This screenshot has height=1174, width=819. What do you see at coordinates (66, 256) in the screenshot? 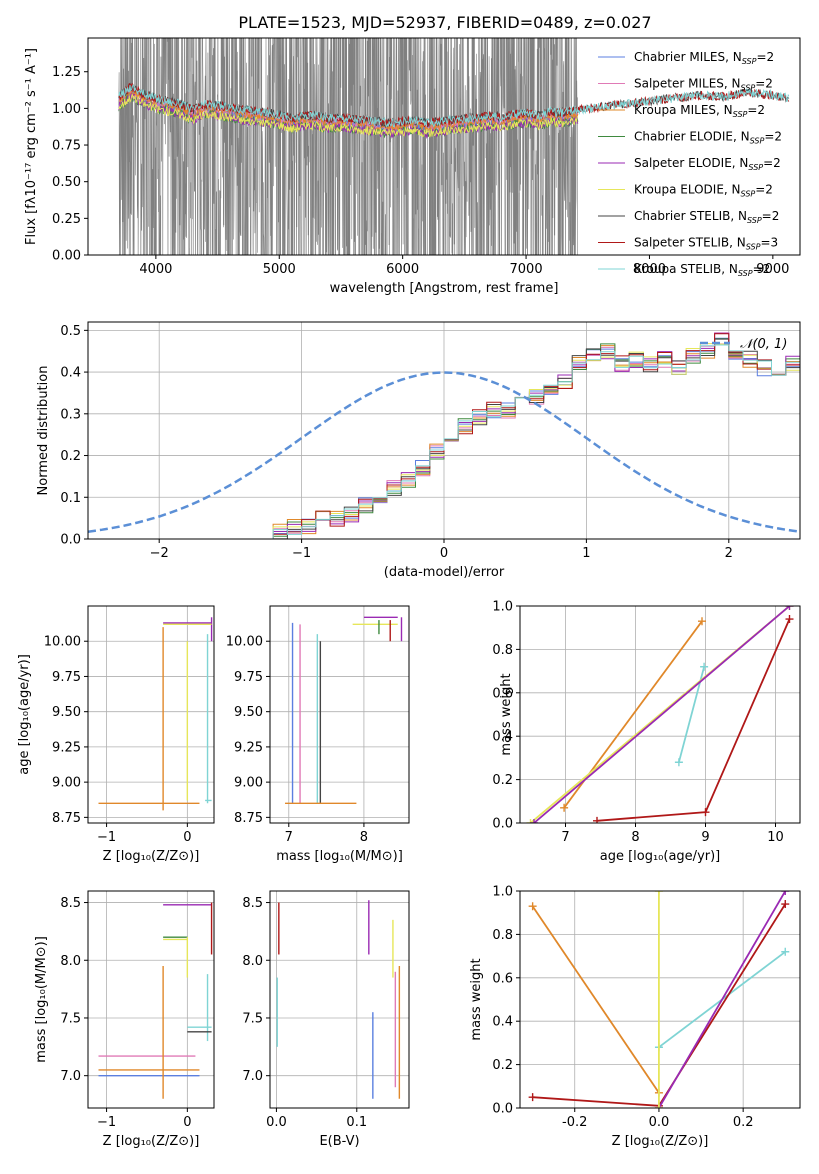
I see `y-tick-label: 0.00` at bounding box center [66, 256].